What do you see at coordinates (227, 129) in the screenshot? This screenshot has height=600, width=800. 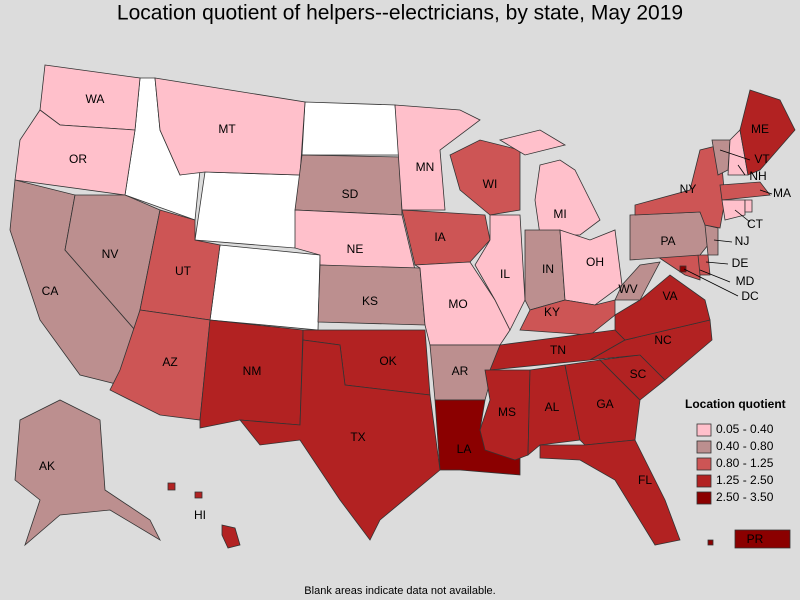 I see `state-label: MT` at bounding box center [227, 129].